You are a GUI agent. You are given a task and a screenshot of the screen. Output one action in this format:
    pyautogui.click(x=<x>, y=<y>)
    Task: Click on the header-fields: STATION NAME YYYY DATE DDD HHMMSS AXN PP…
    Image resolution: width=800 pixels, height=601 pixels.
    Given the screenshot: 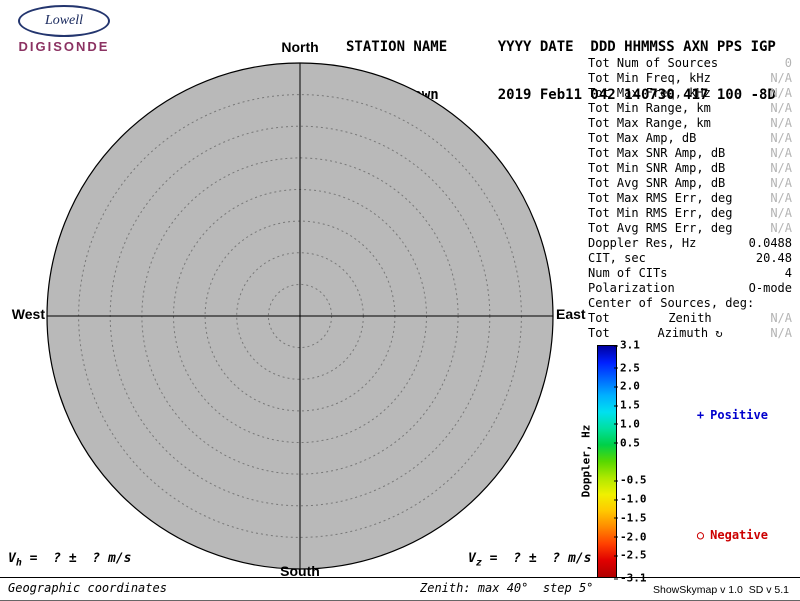 What is the action you would take?
    pyautogui.click(x=561, y=71)
    